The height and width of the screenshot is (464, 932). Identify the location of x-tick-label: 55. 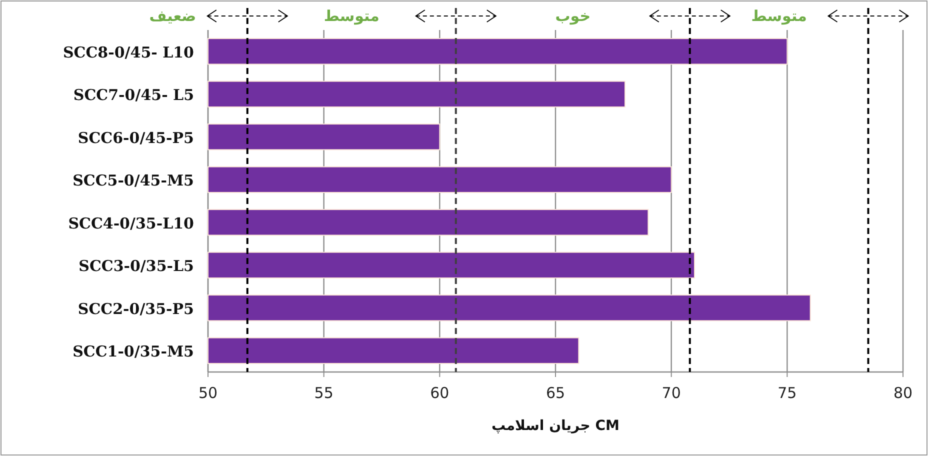
(324, 393).